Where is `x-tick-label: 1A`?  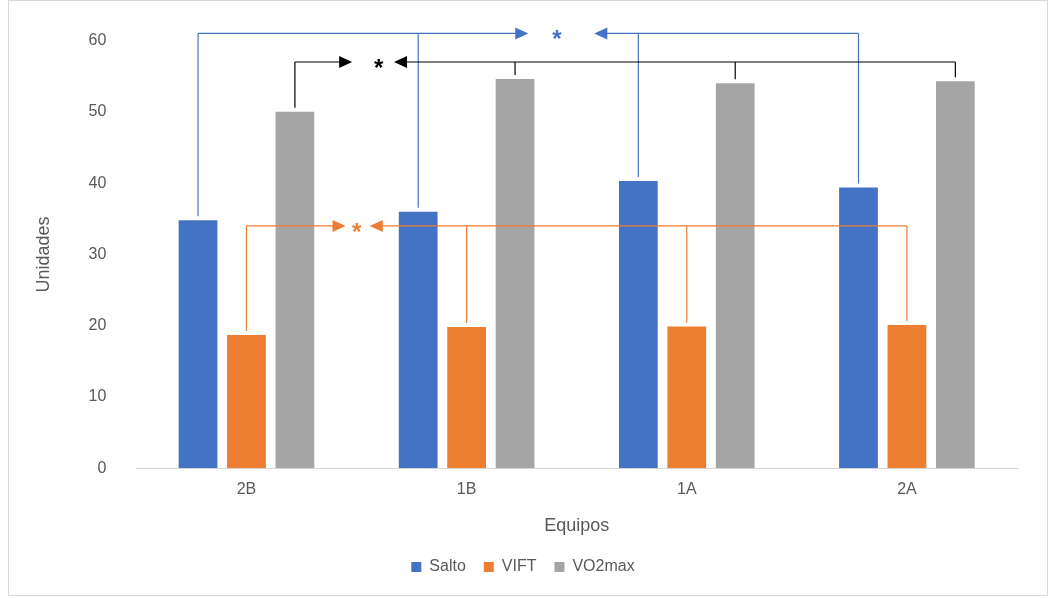
x-tick-label: 1A is located at coordinates (686, 489).